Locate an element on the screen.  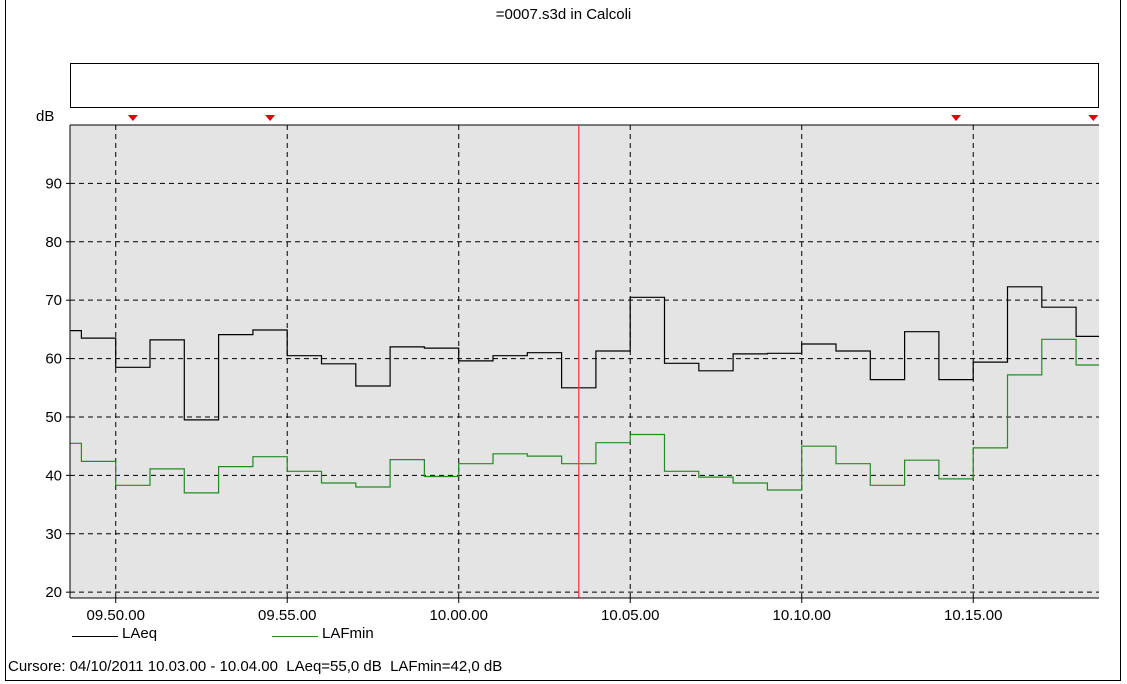
y-tick-label: 90 is located at coordinates (53, 183).